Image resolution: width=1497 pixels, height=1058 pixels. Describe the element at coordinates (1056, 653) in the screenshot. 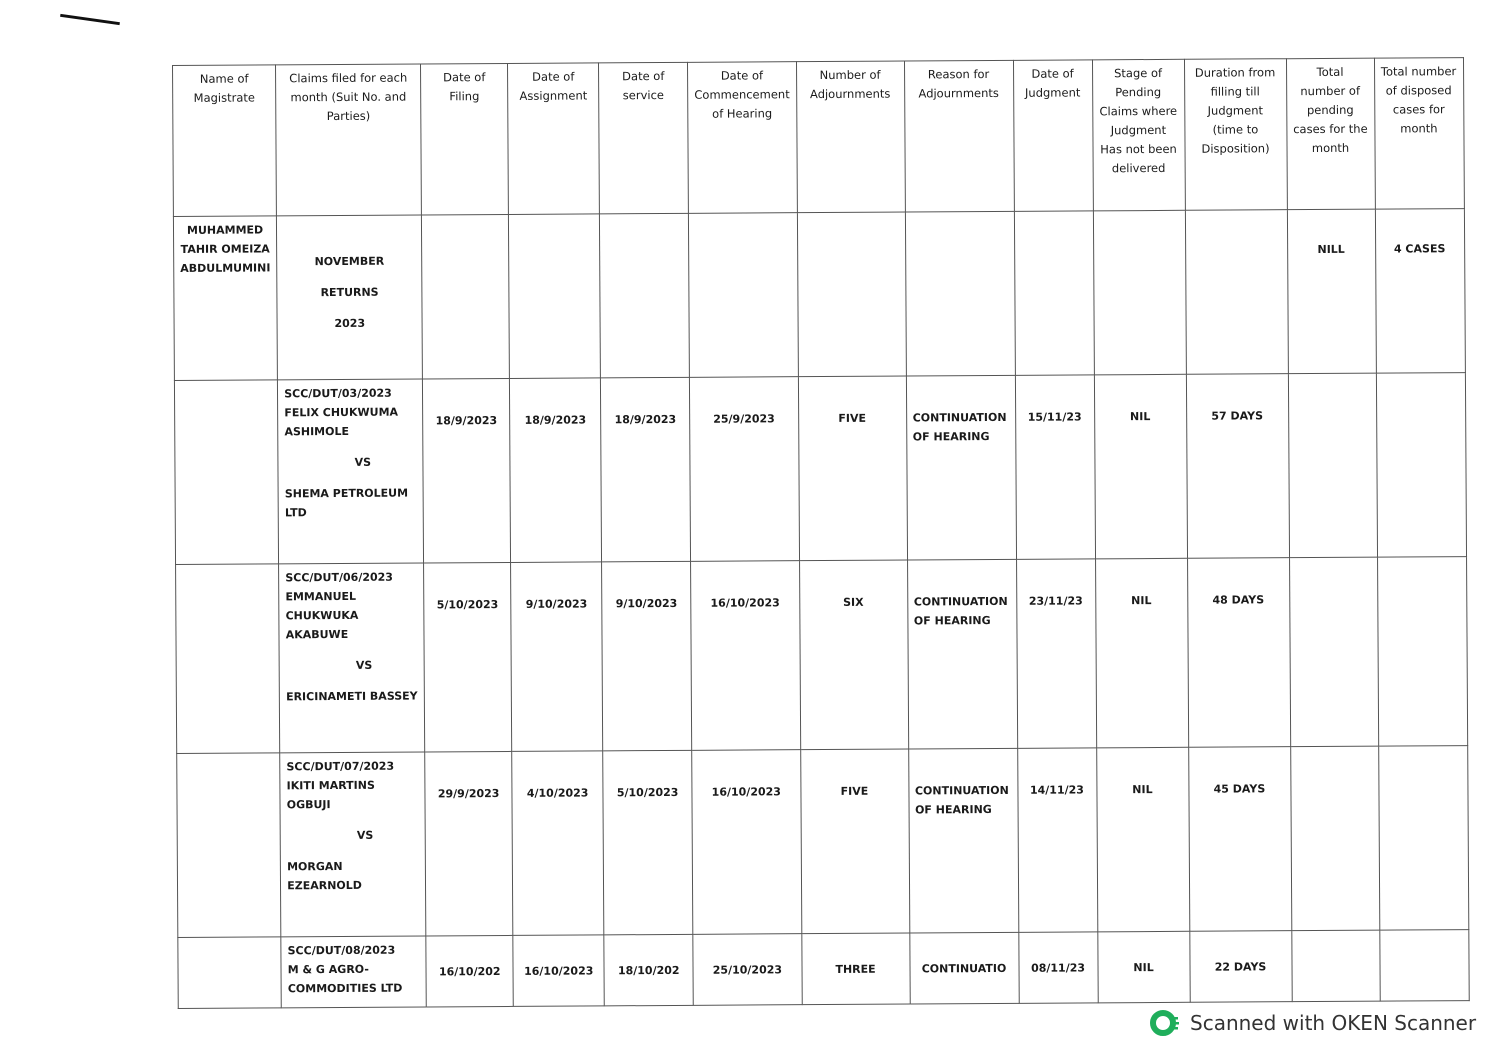

I see `judgment-date: 23/11/23` at that location.